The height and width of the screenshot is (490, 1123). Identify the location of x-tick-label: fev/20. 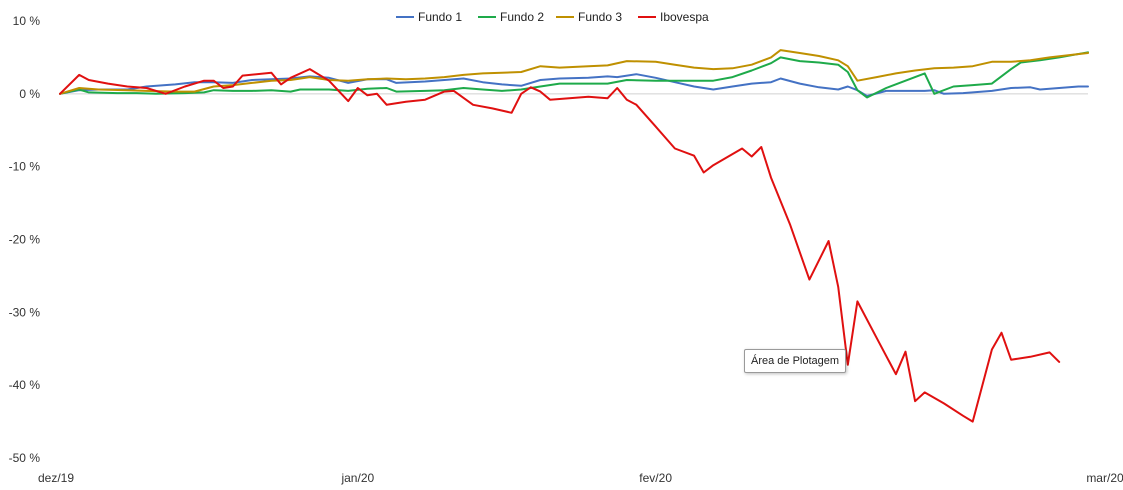
(655, 478).